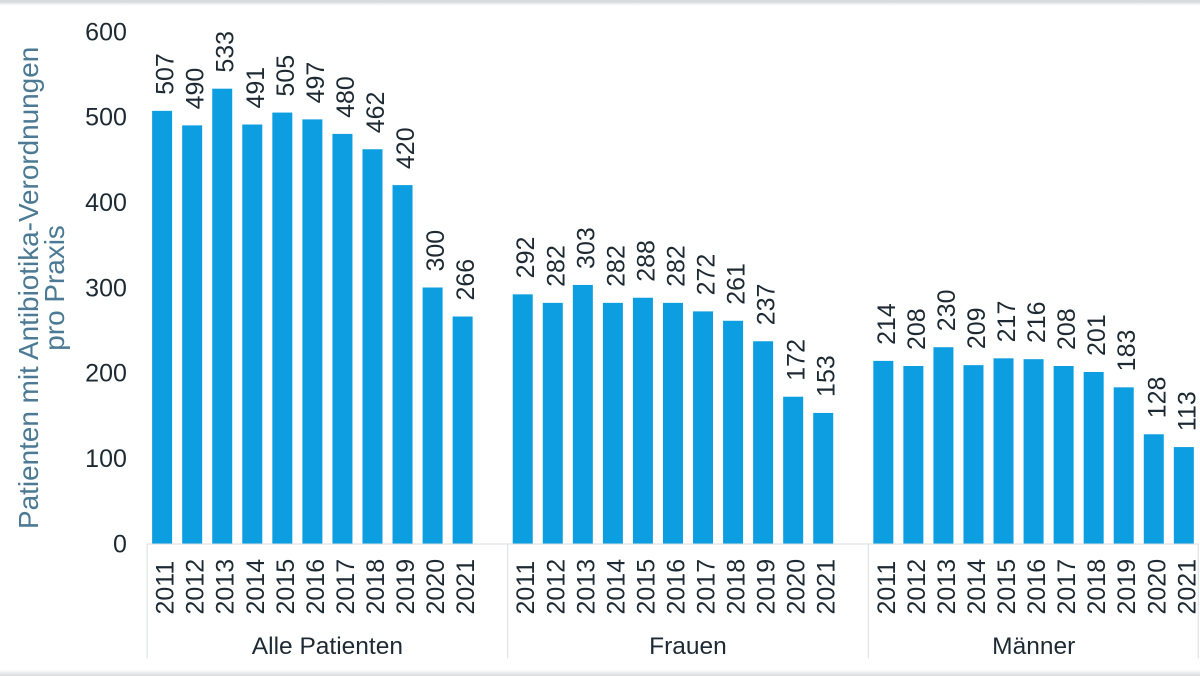  I want to click on svg-text: 462, so click(376, 113).